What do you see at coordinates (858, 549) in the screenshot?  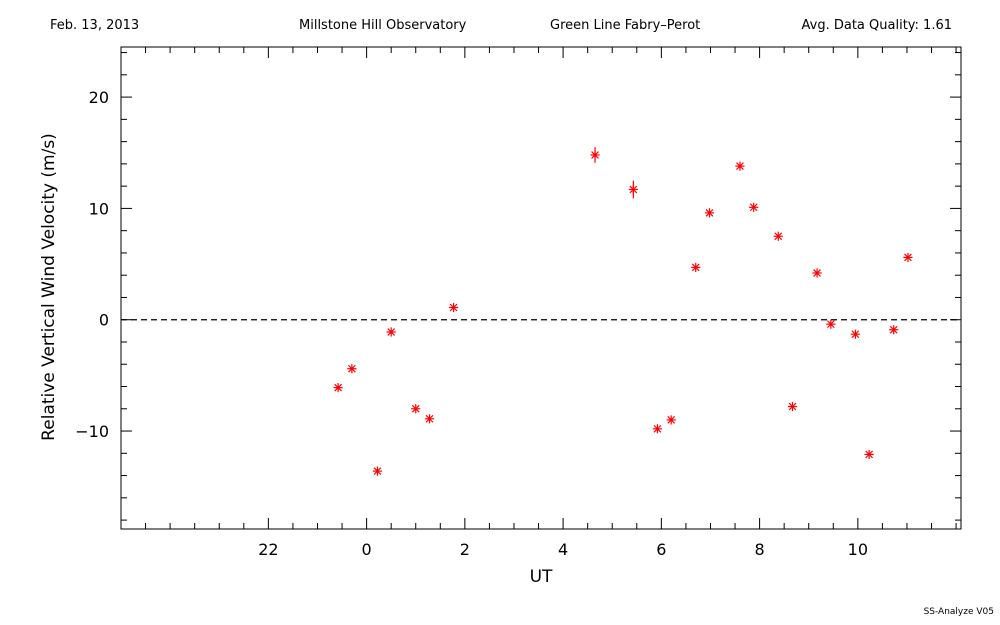 I see `x-tick-label: 10` at bounding box center [858, 549].